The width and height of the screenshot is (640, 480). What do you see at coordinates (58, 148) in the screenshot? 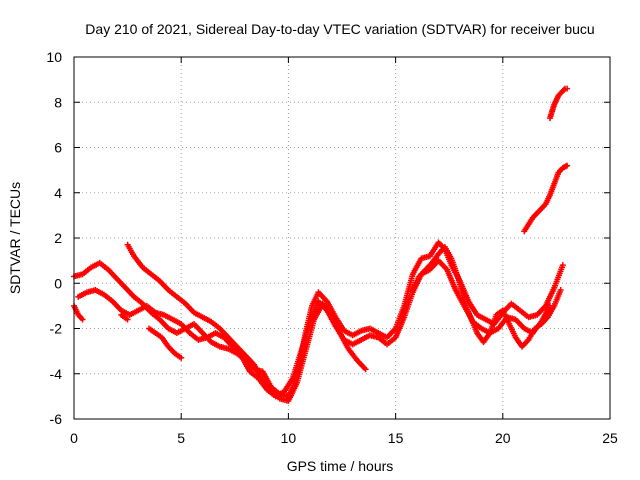
I see `y-tick-label: 6` at bounding box center [58, 148].